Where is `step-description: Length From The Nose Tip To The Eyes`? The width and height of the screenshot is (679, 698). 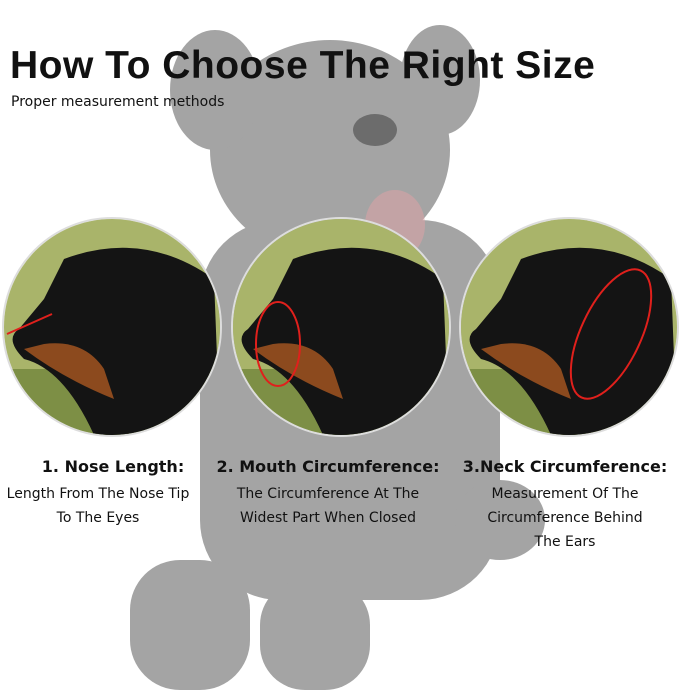
step-description: Length From The Nose Tip To The Eyes is located at coordinates (98, 506).